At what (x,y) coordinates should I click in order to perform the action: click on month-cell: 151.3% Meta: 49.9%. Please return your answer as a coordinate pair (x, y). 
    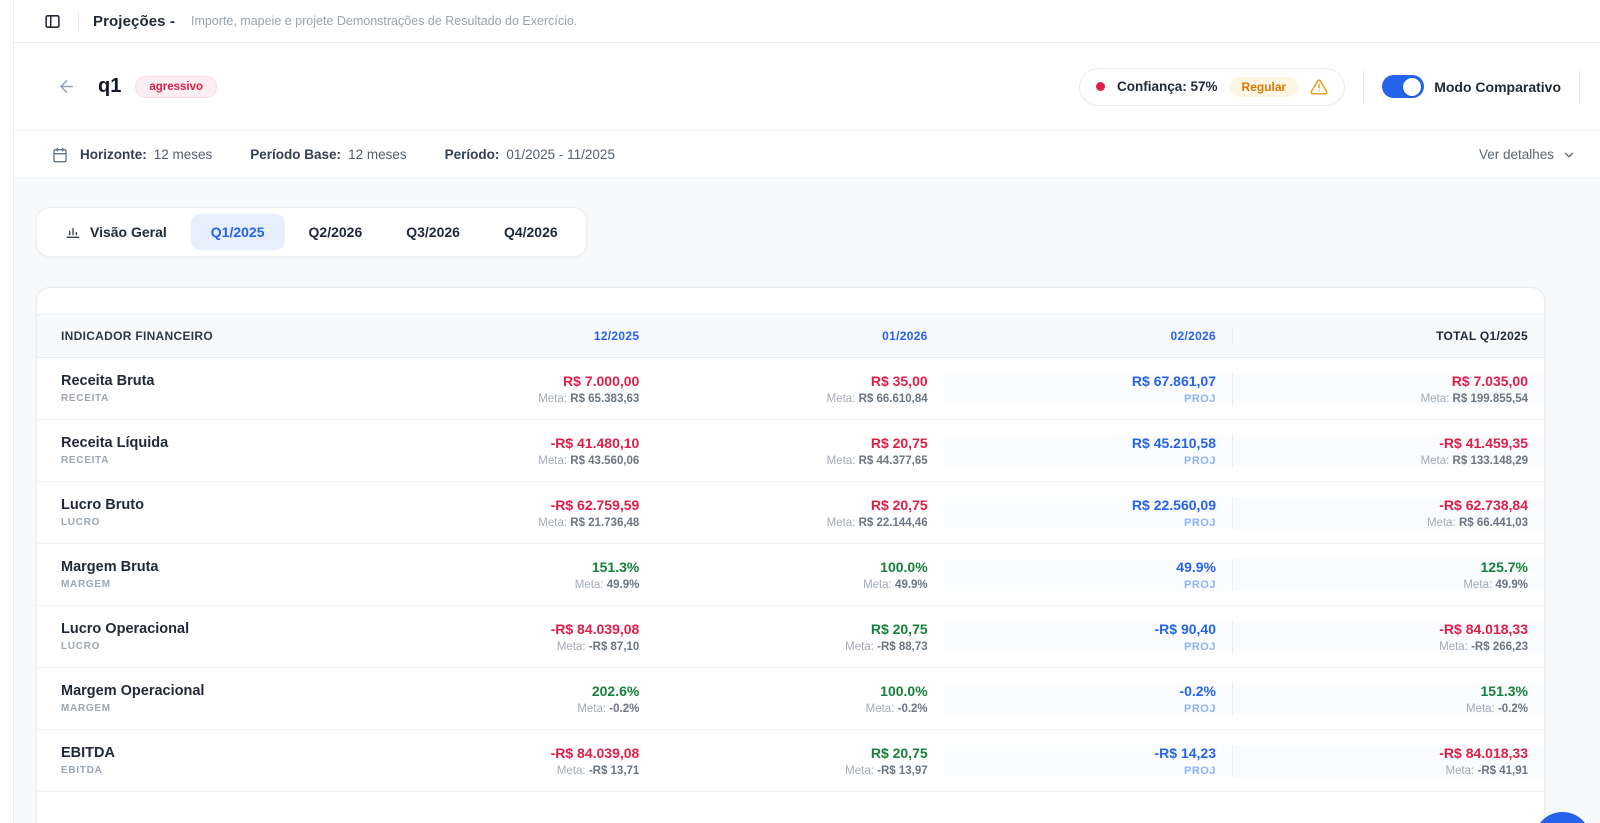
    Looking at the image, I should click on (511, 575).